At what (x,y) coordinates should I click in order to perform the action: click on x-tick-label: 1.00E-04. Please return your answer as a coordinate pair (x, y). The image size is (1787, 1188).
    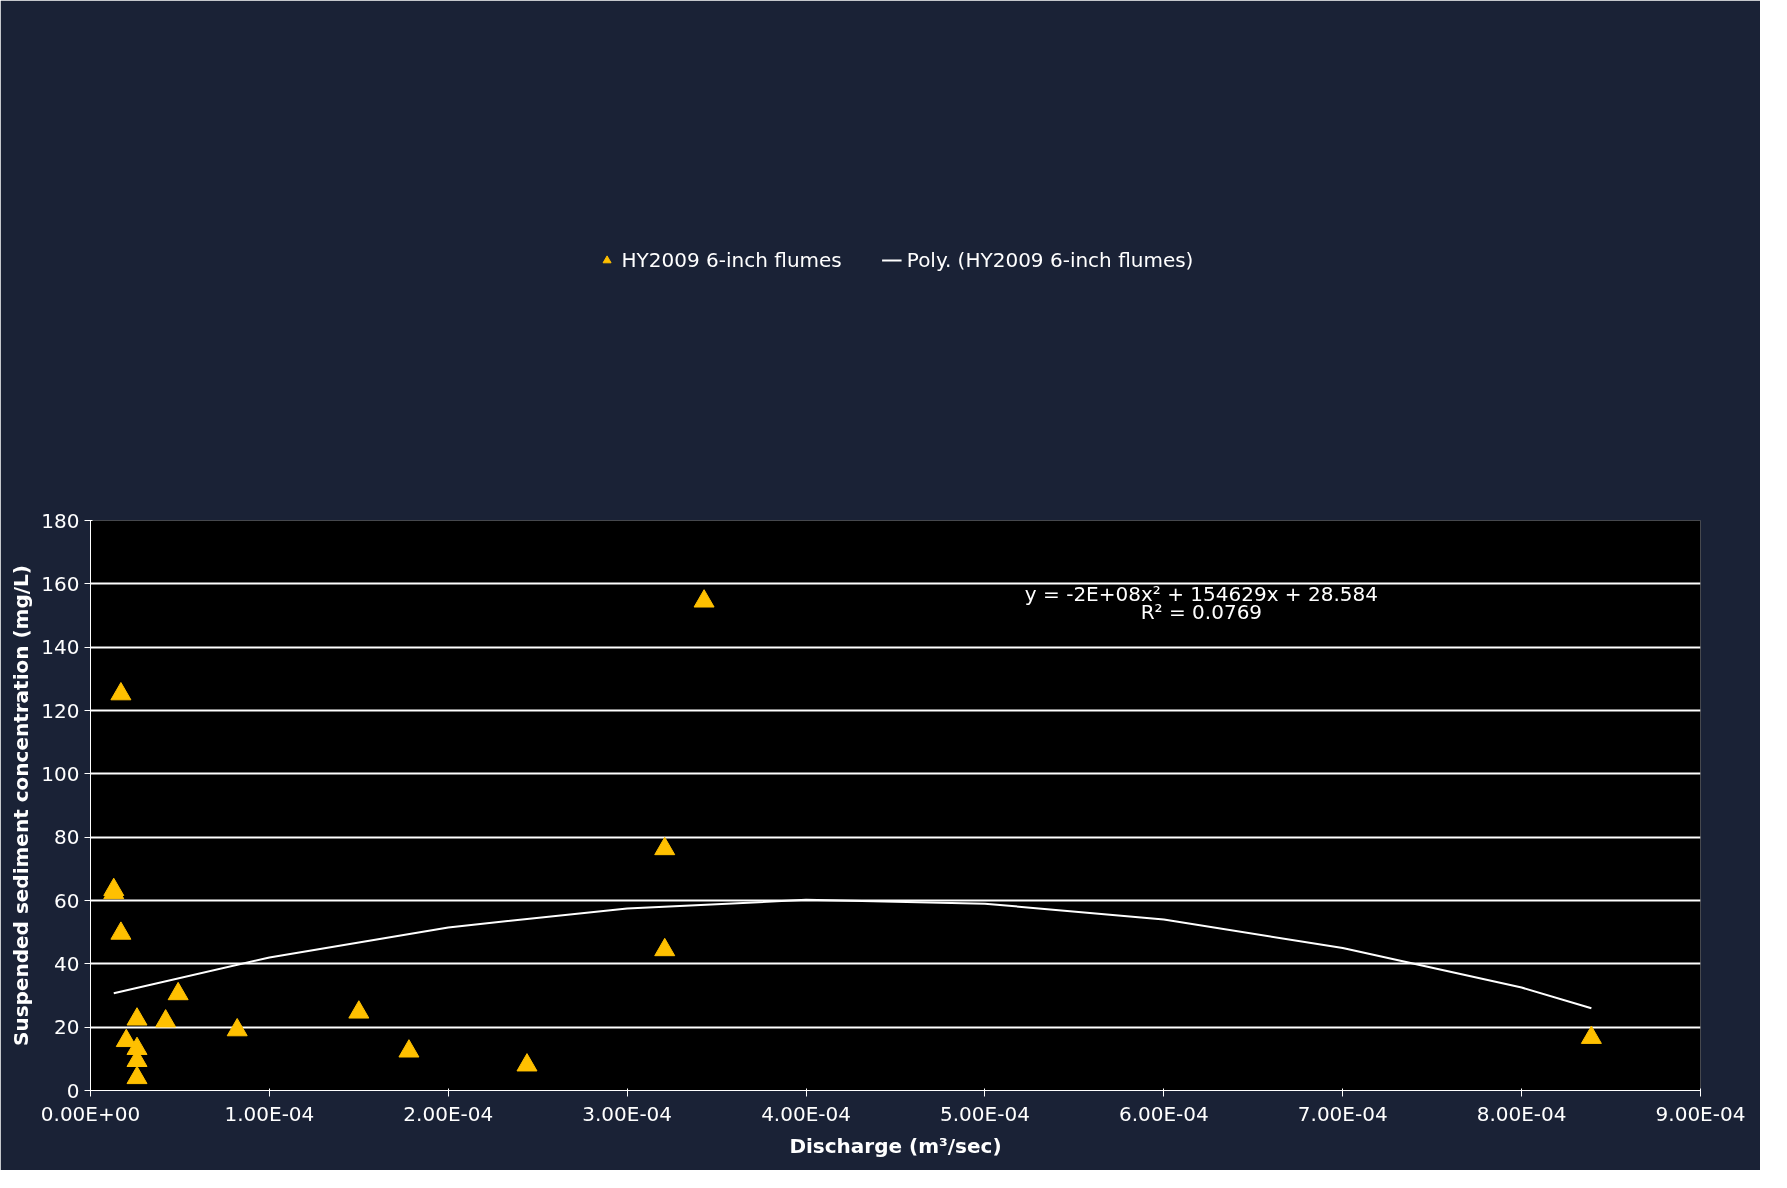
    Looking at the image, I should click on (269, 1113).